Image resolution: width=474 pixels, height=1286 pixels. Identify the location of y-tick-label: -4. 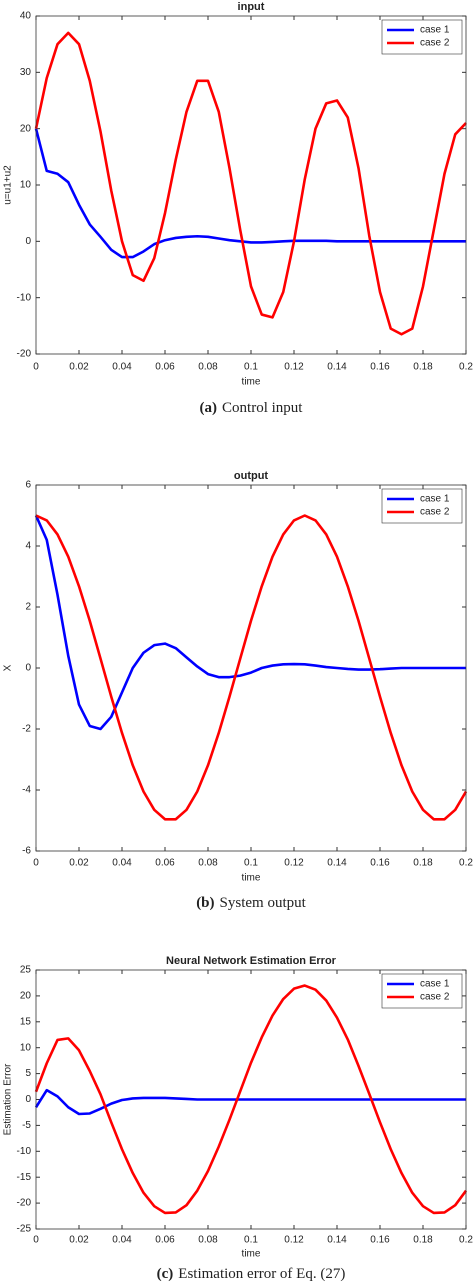
(26, 790).